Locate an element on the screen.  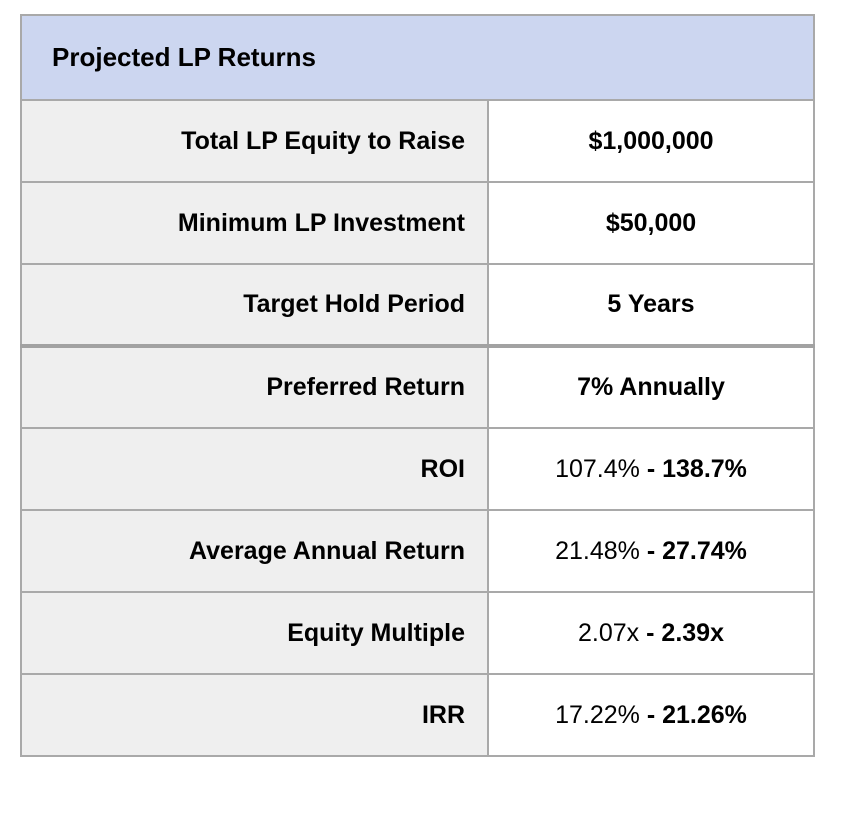
row-value-high: - 2.39x is located at coordinates (685, 632).